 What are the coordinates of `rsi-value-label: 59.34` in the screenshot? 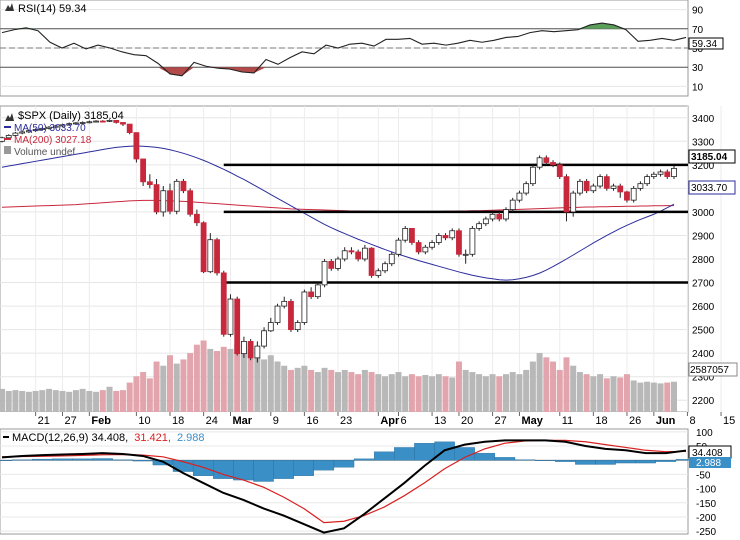 It's located at (704, 44).